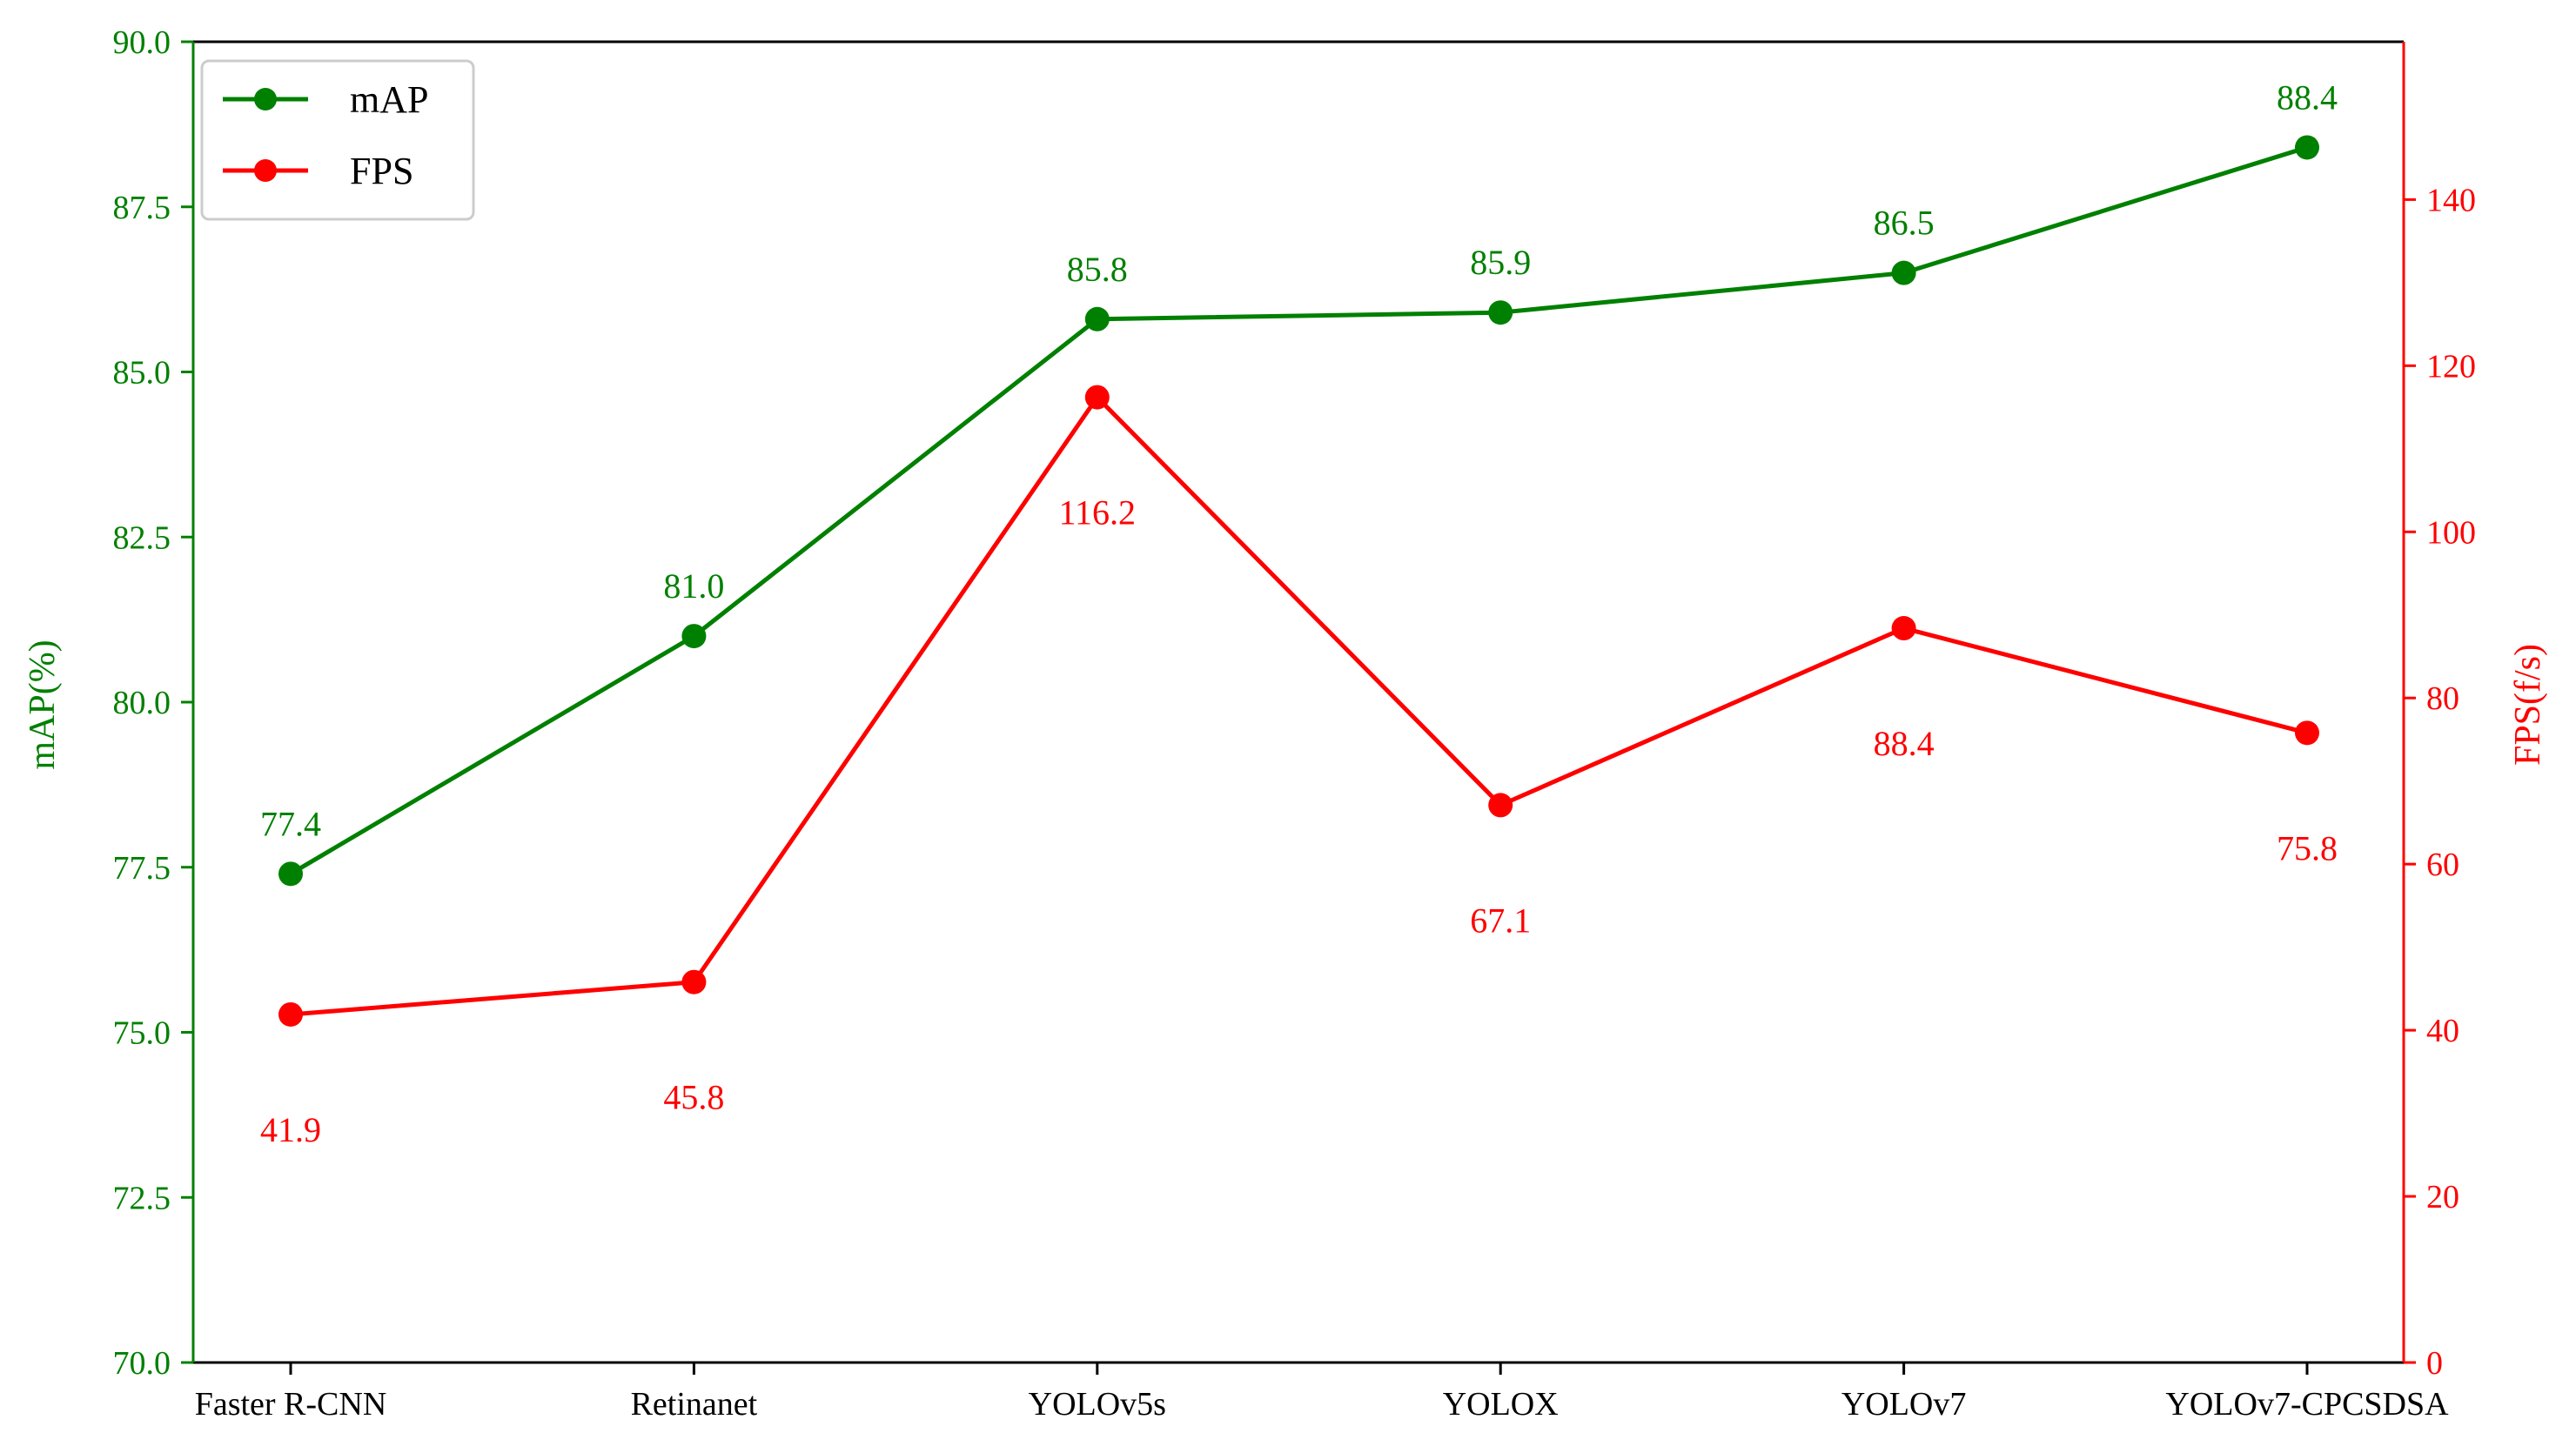 Image resolution: width=2576 pixels, height=1453 pixels. Describe the element at coordinates (1098, 512) in the screenshot. I see `fps-data-label: 116.2` at that location.